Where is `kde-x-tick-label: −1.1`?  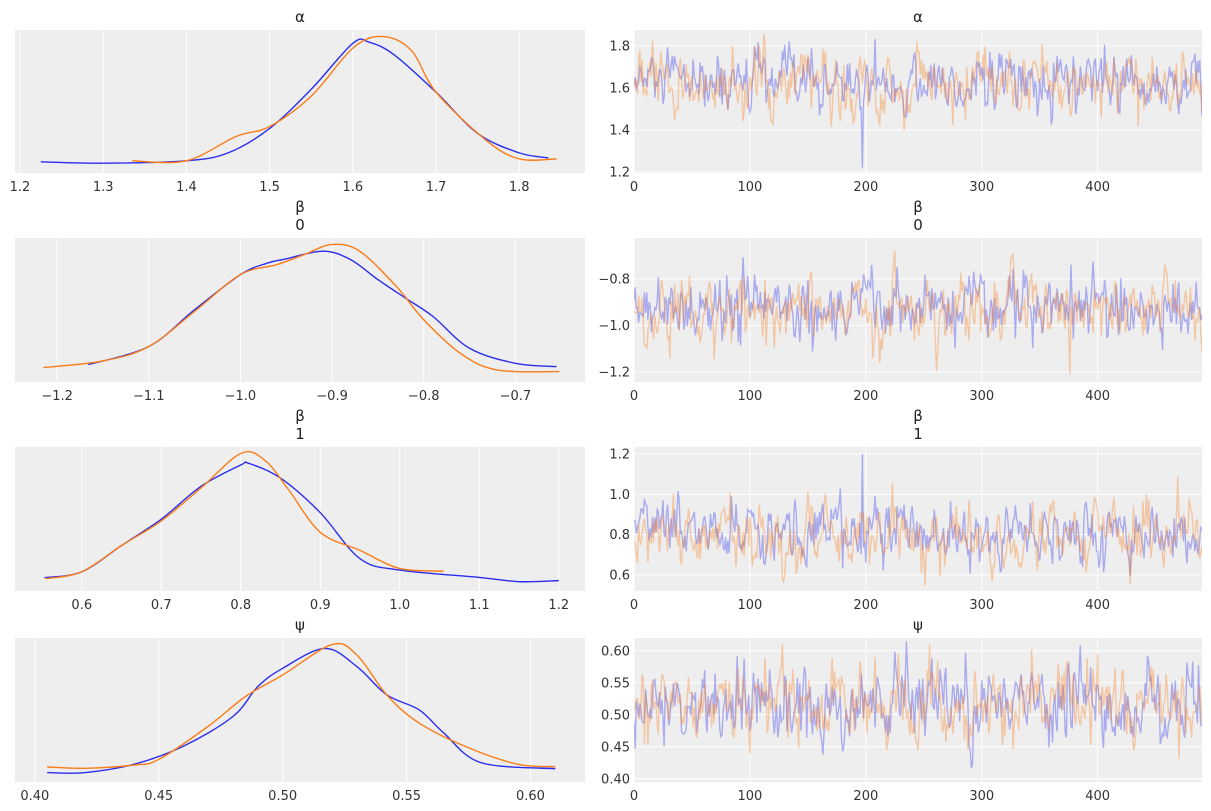
kde-x-tick-label: −1.1 is located at coordinates (149, 396).